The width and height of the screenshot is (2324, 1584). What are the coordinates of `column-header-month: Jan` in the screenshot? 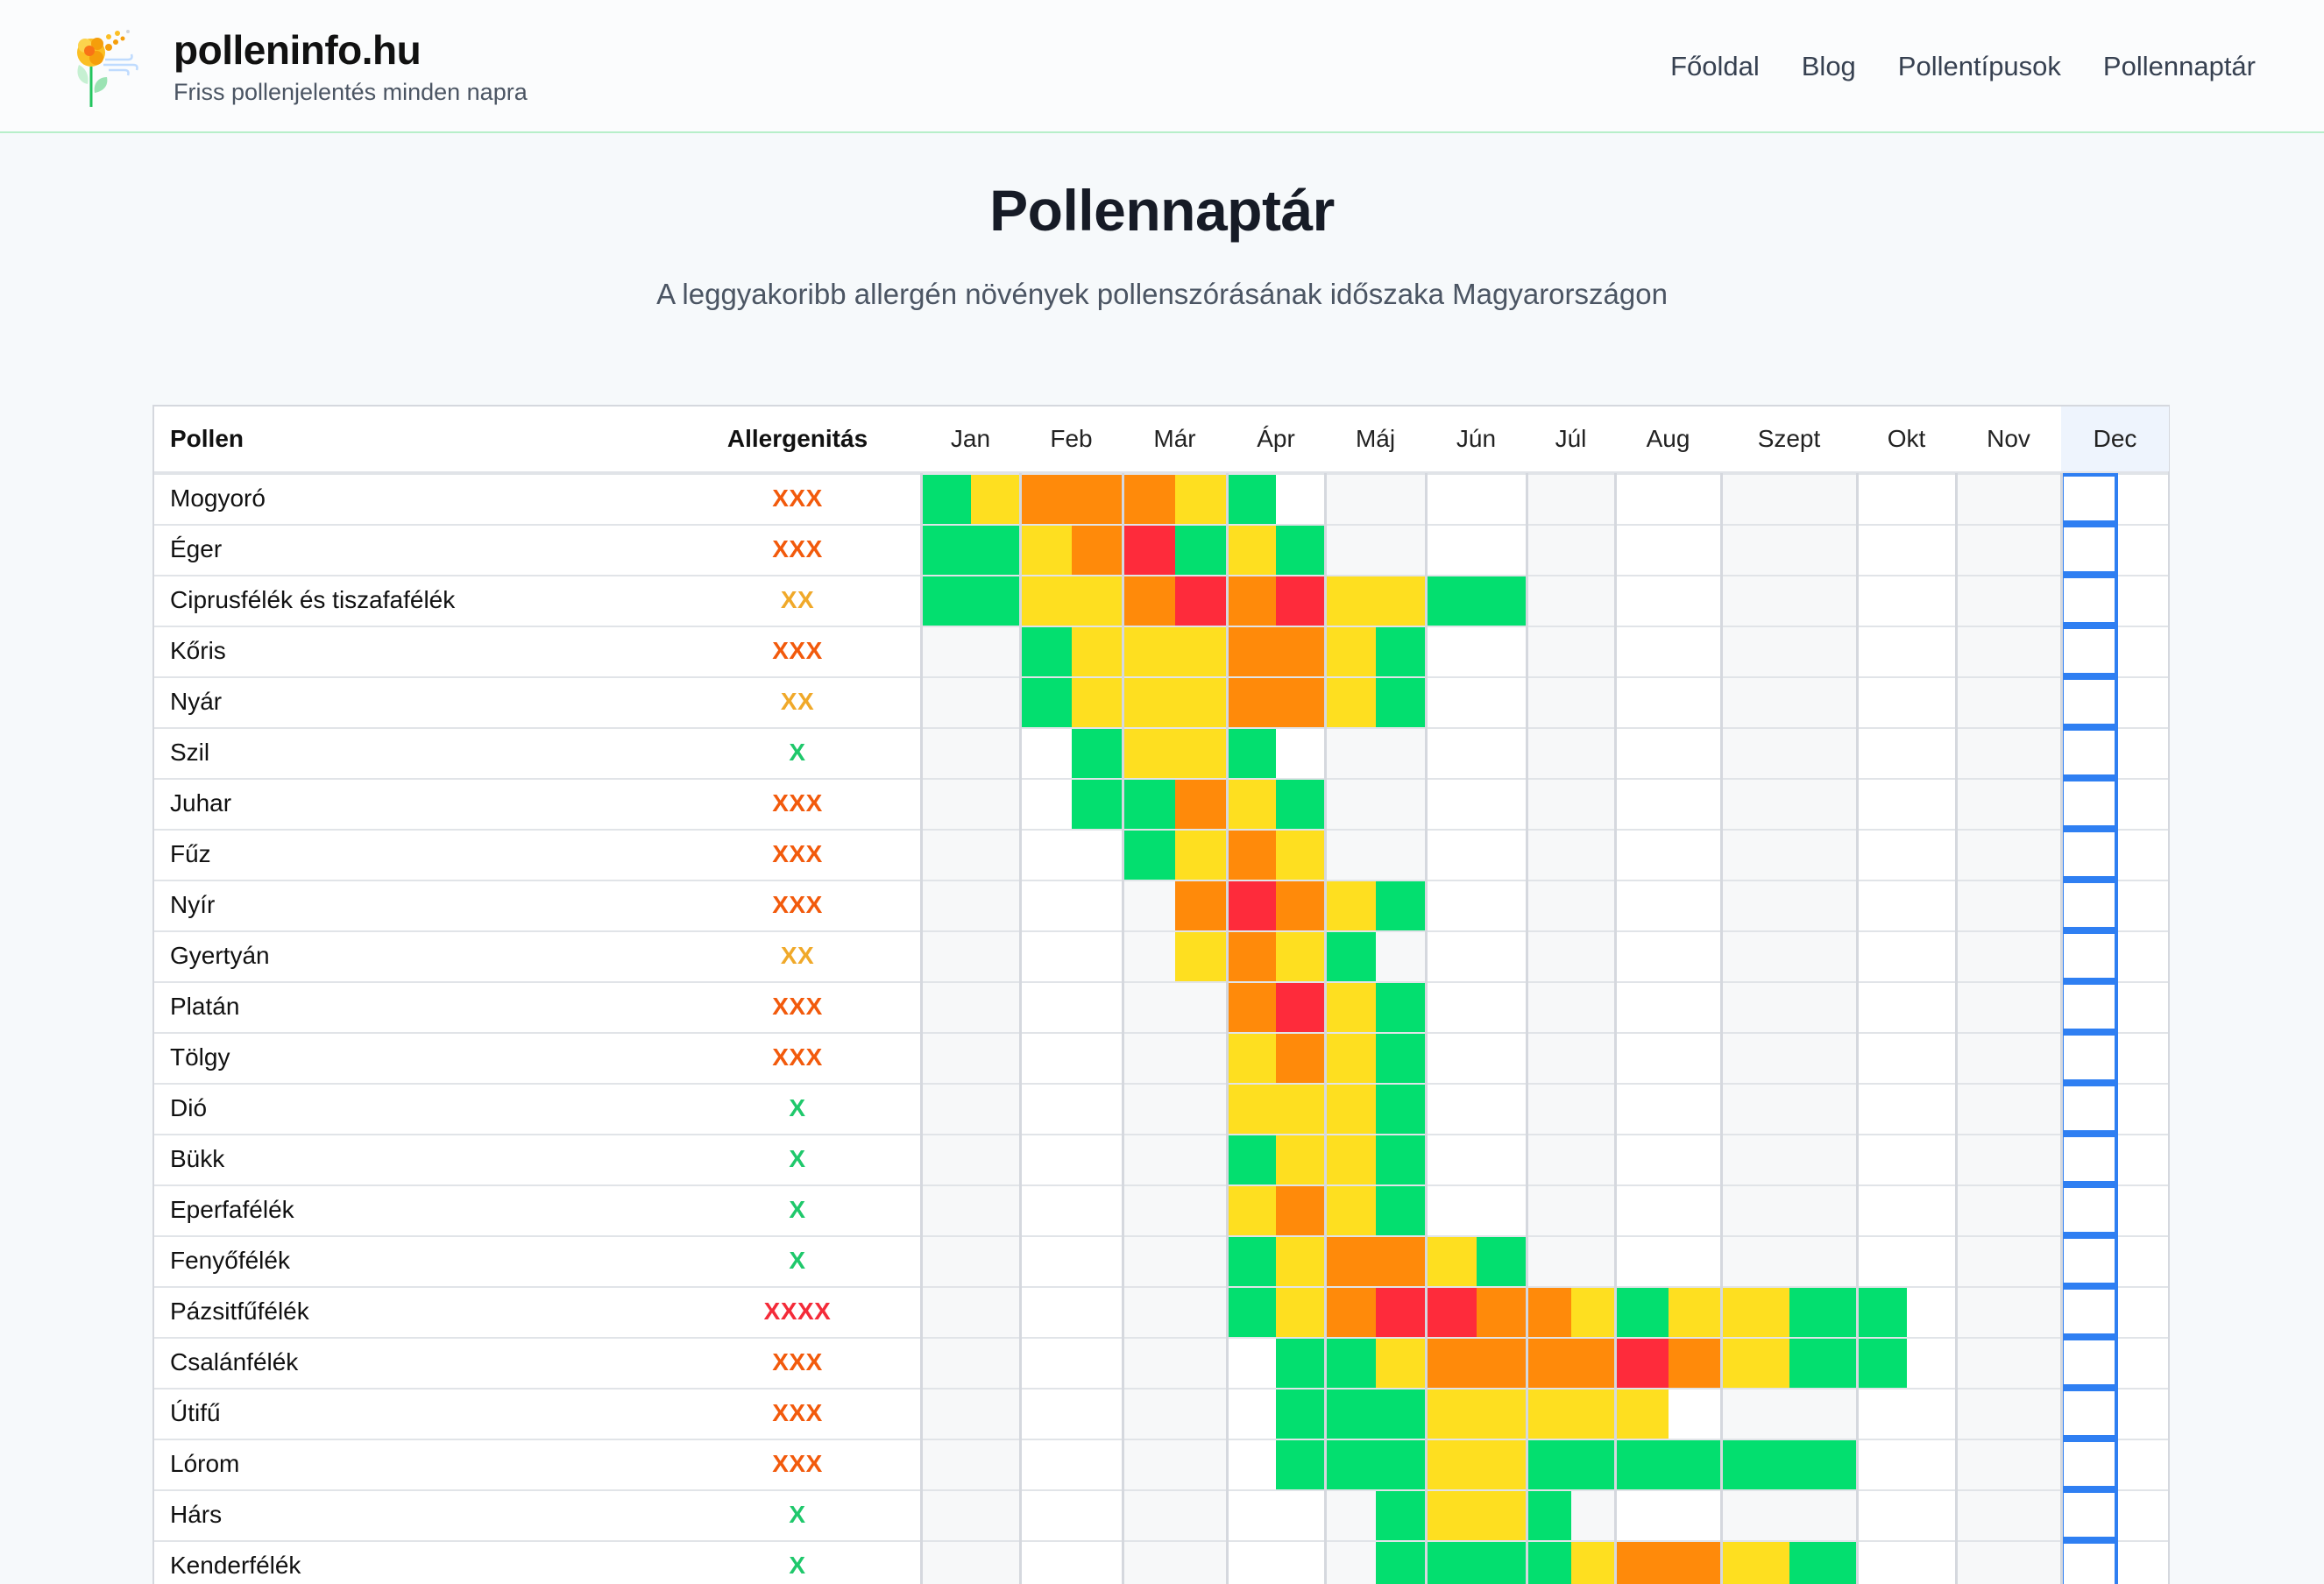 It's located at (970, 439).